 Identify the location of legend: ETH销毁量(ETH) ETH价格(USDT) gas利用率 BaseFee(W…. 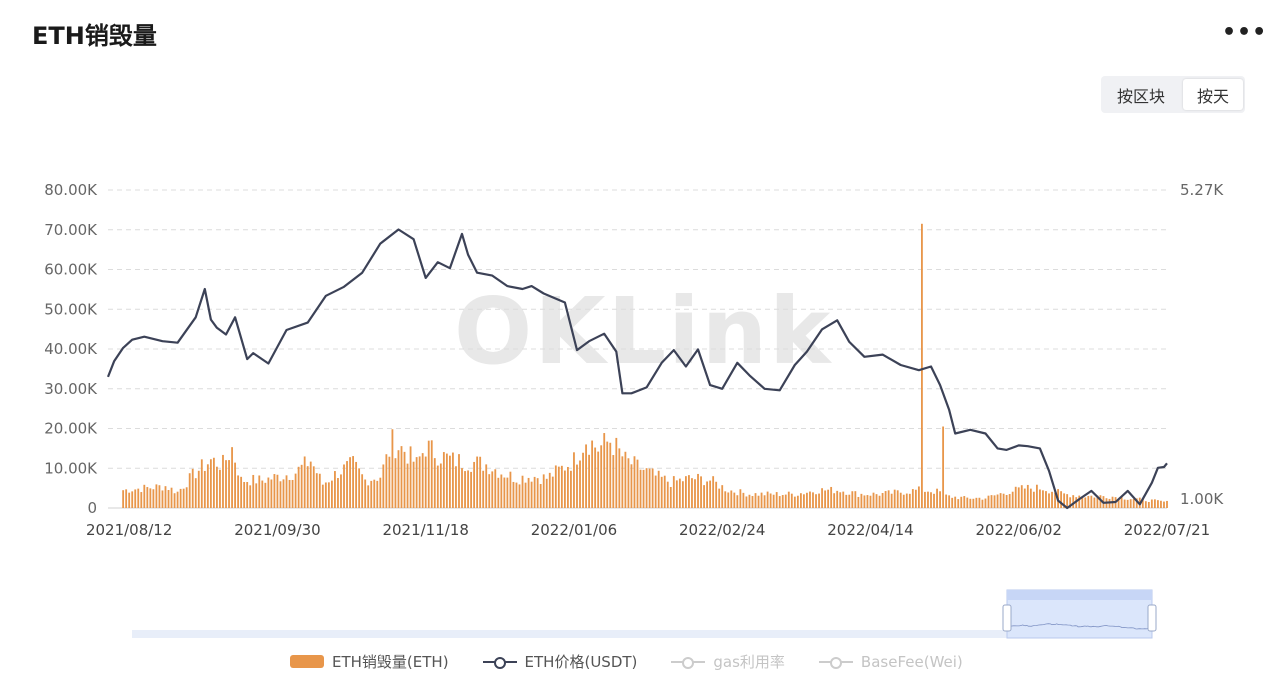
(643, 661).